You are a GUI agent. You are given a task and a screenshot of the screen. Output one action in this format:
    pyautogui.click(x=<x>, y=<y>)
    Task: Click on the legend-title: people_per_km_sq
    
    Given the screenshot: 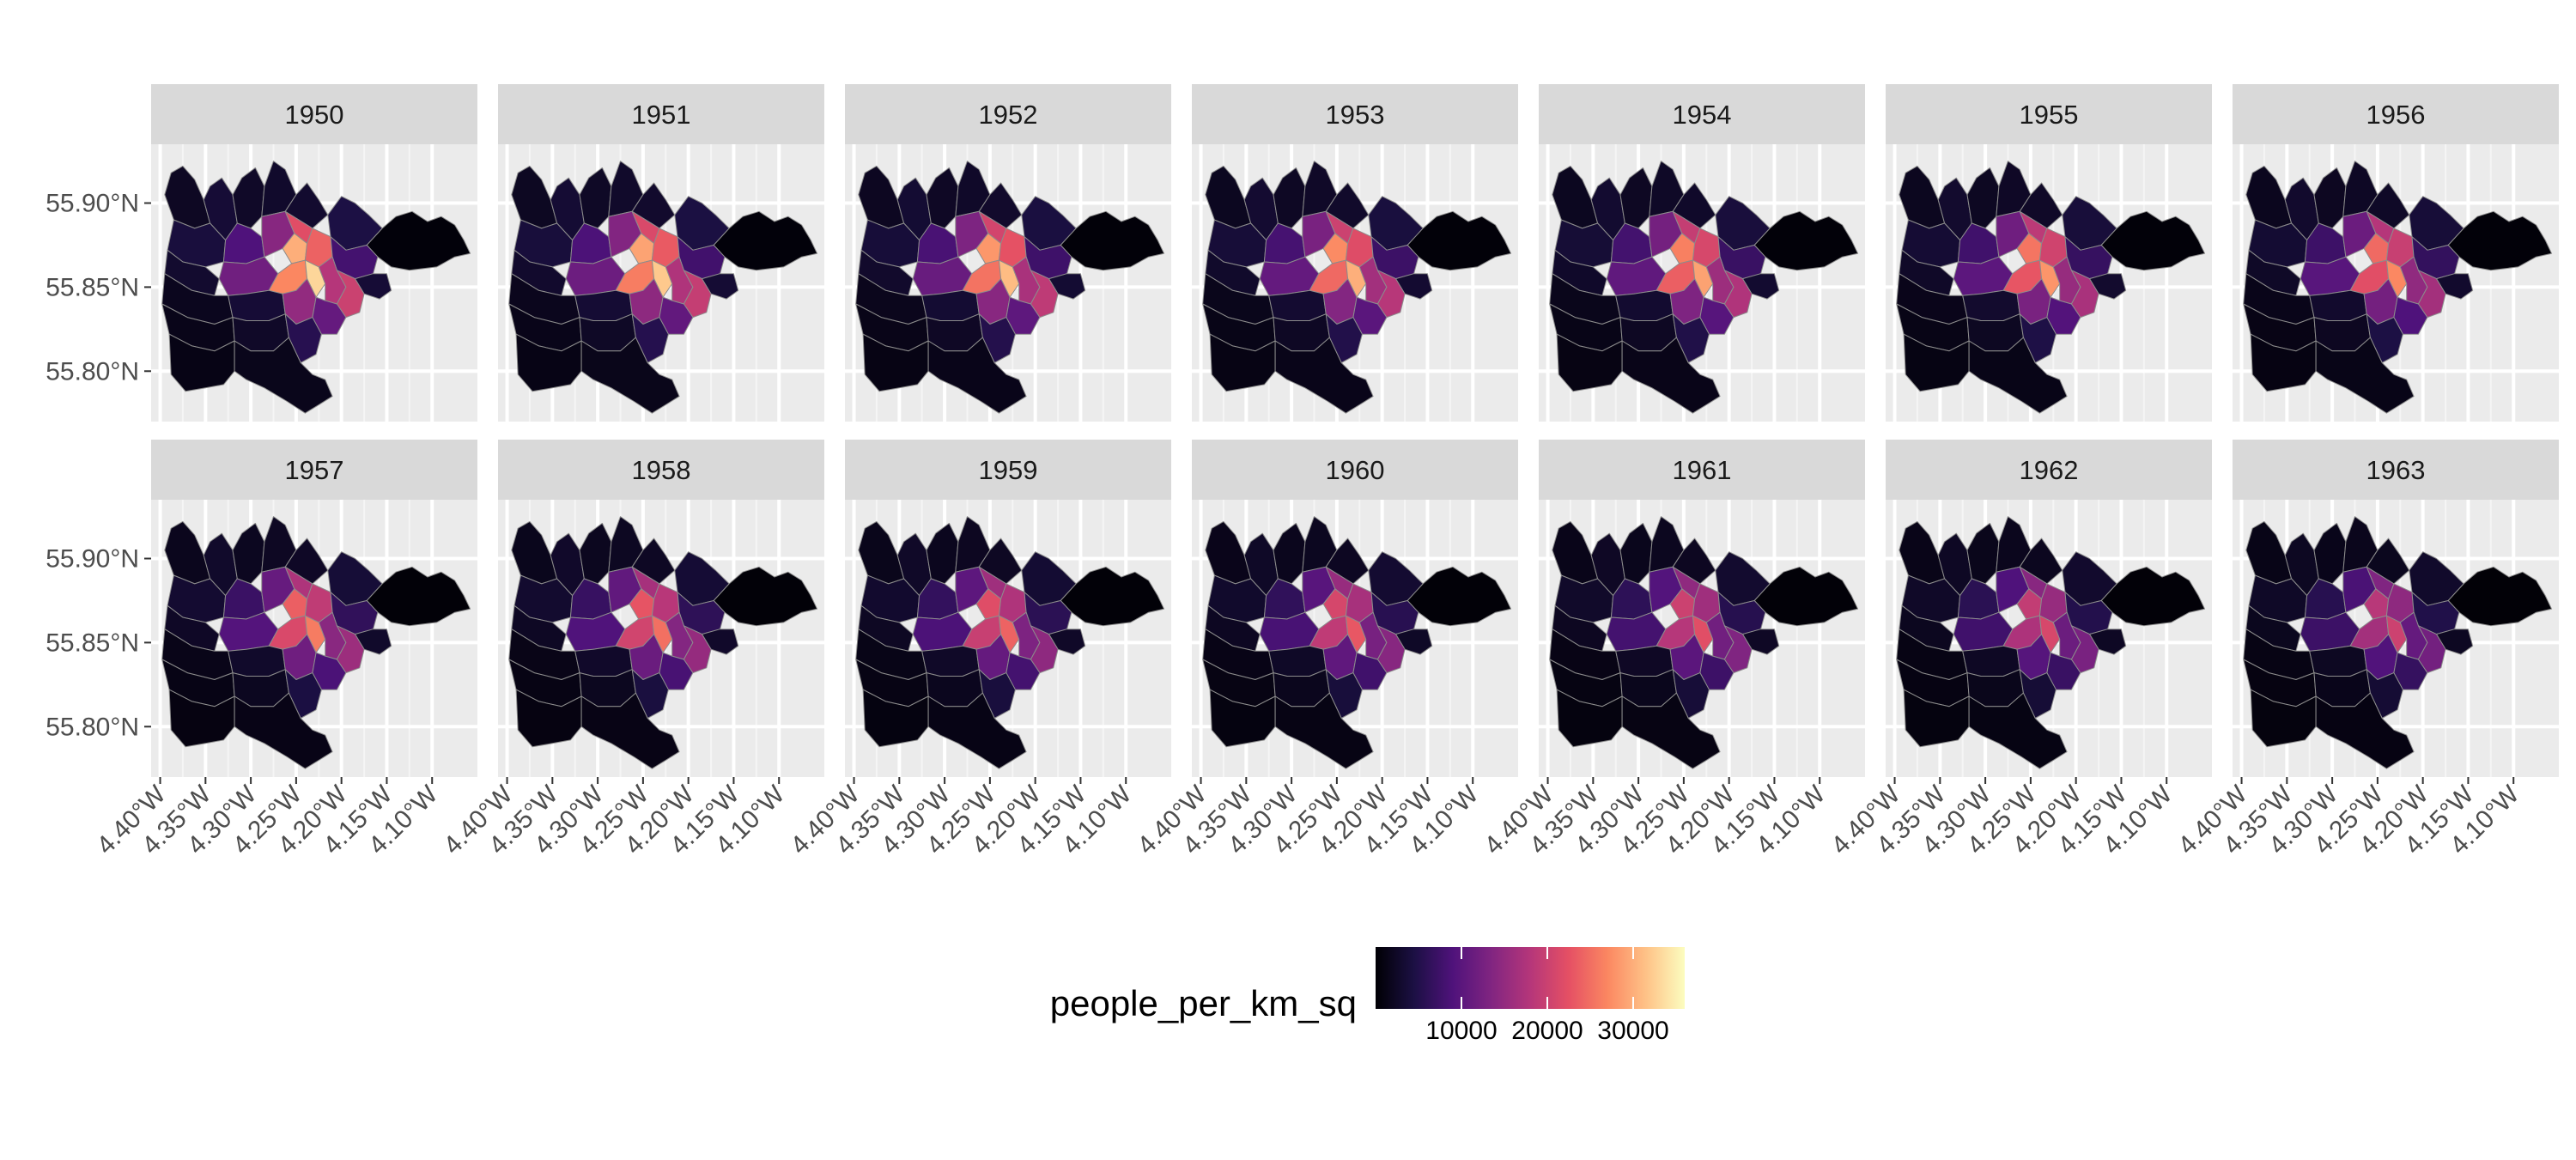 What is the action you would take?
    pyautogui.click(x=1203, y=1003)
    